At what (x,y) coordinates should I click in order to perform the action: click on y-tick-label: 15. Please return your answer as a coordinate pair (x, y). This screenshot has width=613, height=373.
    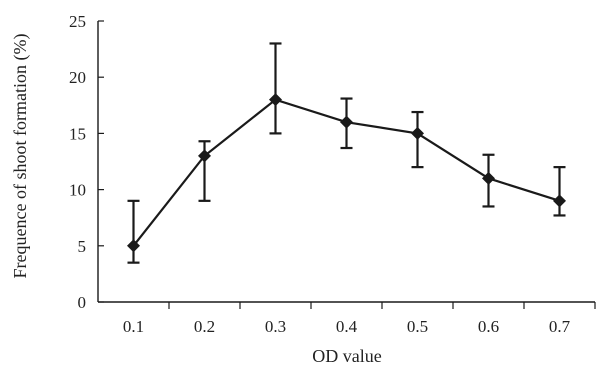
    Looking at the image, I should click on (77, 133).